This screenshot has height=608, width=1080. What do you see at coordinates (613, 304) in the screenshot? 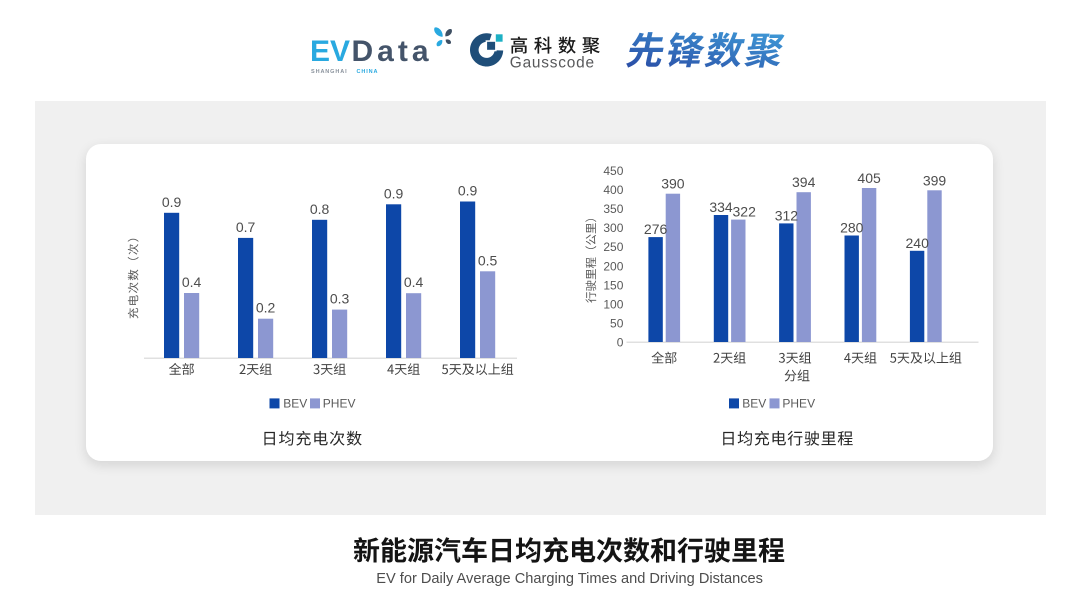
I see `svg-text: 100` at bounding box center [613, 304].